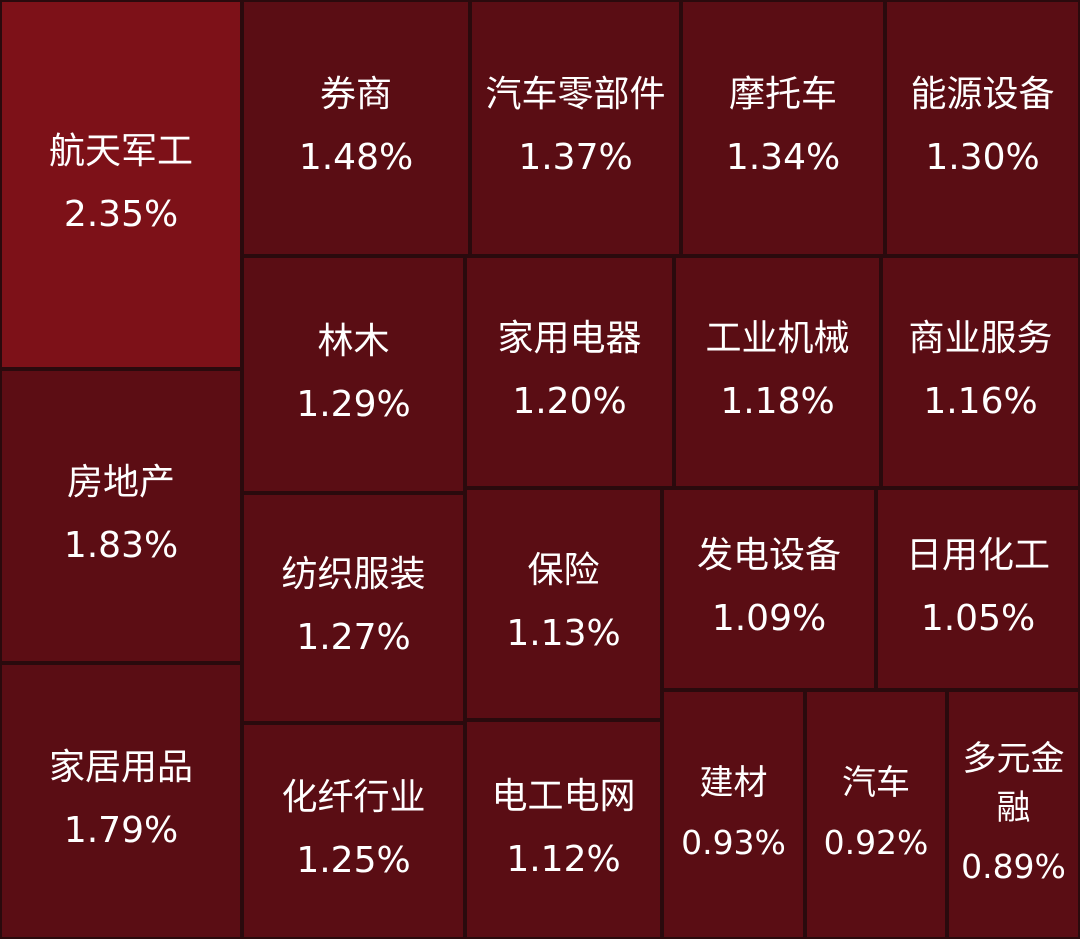  Describe the element at coordinates (782, 95) in the screenshot. I see `tile-name: 摩托车` at that location.